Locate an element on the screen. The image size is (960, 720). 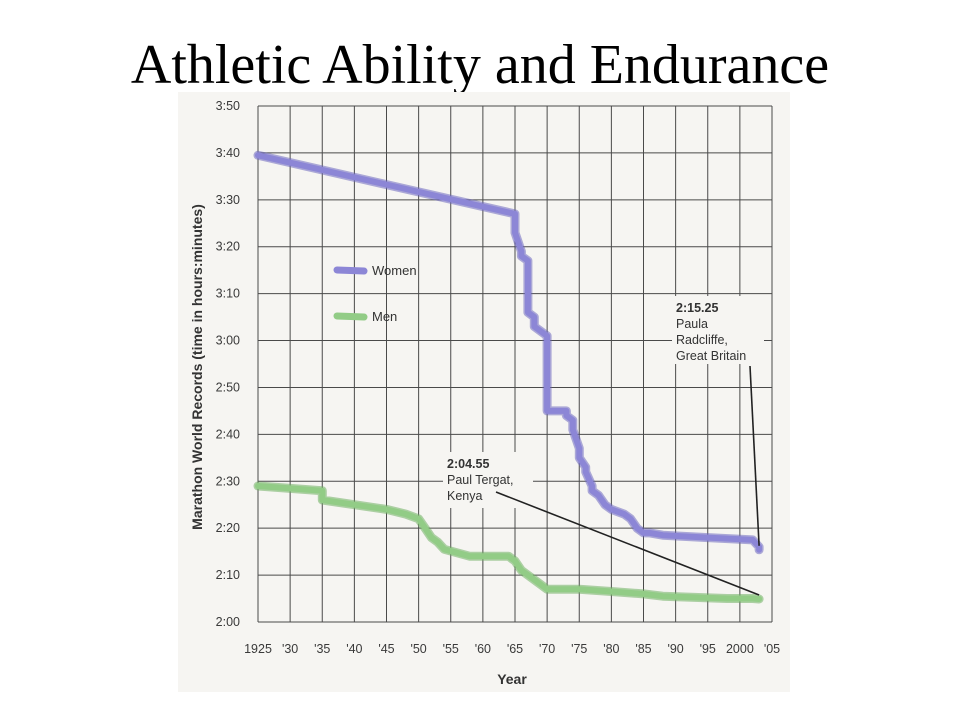
y-tick-label: 3:40 is located at coordinates (228, 153).